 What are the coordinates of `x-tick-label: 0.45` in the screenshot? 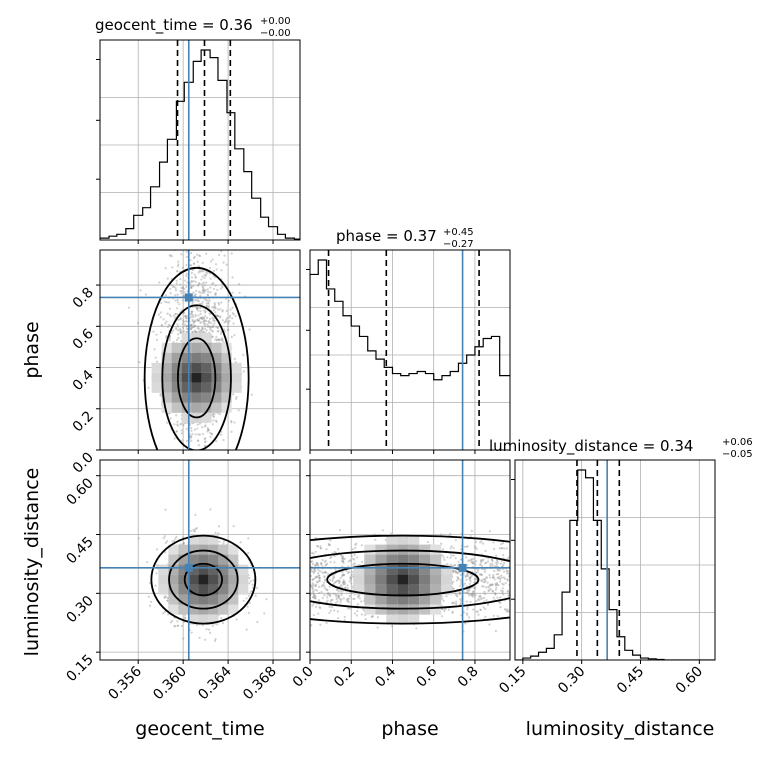 It's located at (630, 680).